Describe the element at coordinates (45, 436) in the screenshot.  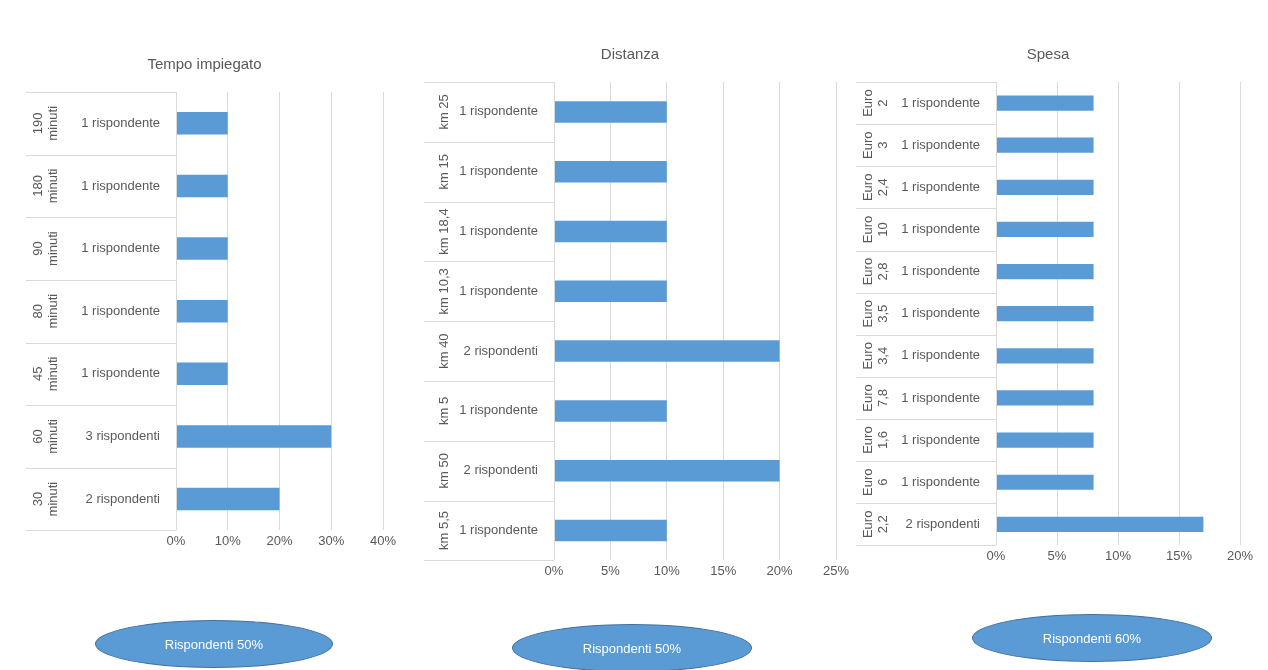
I see `text: 60 minuti` at that location.